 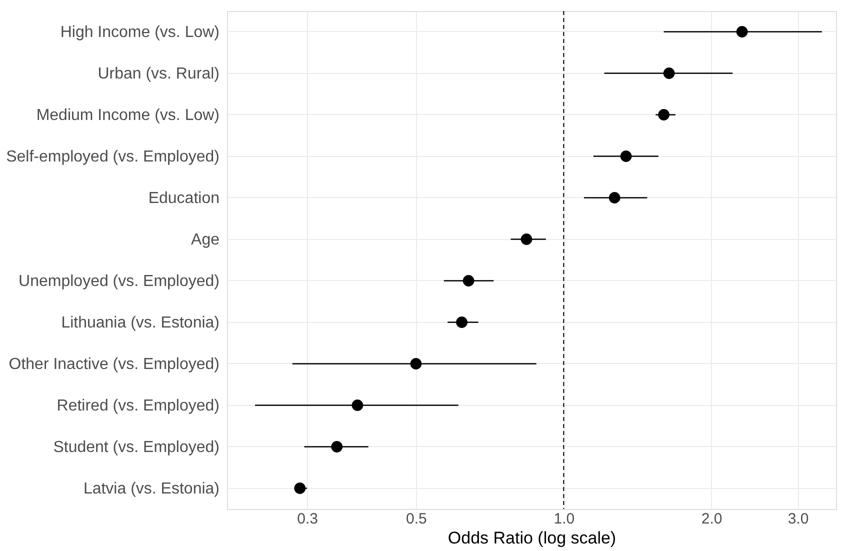 What do you see at coordinates (159, 73) in the screenshot?
I see `y-tick-label: Urban (vs. Rural)` at bounding box center [159, 73].